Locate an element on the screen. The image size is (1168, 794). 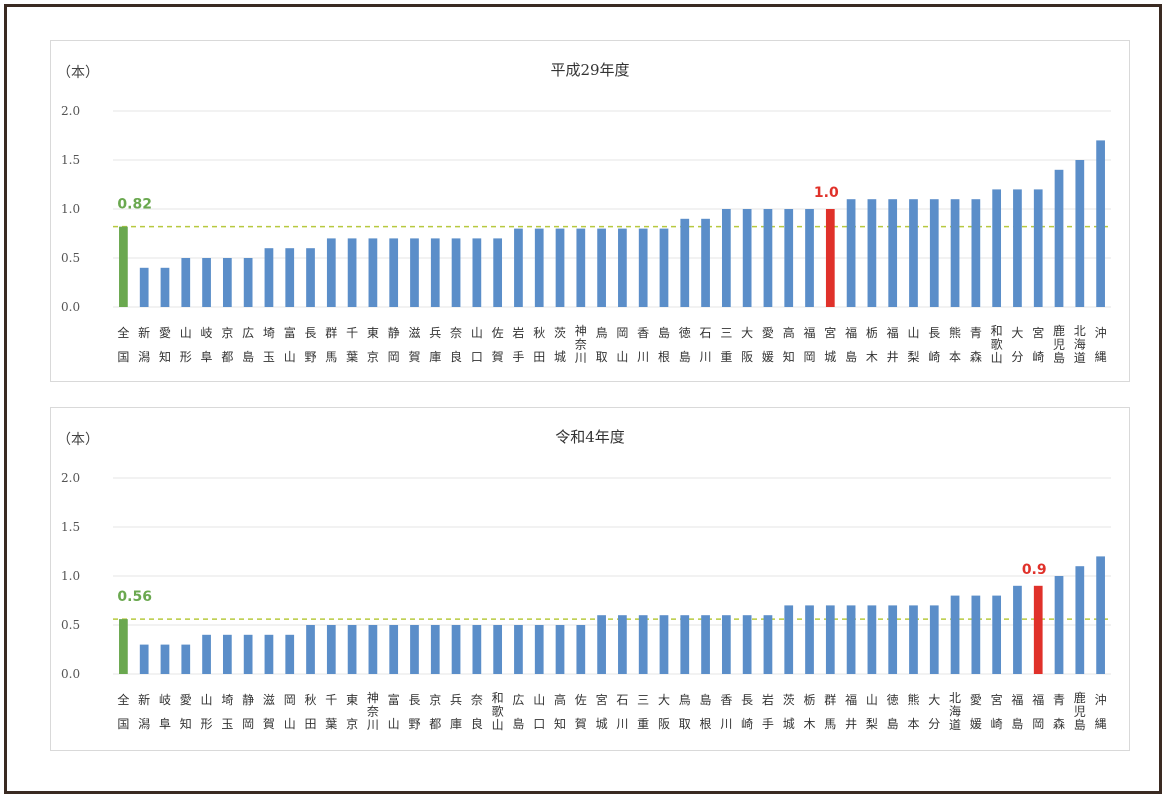
x-category-label: 秋 is located at coordinates (539, 333).